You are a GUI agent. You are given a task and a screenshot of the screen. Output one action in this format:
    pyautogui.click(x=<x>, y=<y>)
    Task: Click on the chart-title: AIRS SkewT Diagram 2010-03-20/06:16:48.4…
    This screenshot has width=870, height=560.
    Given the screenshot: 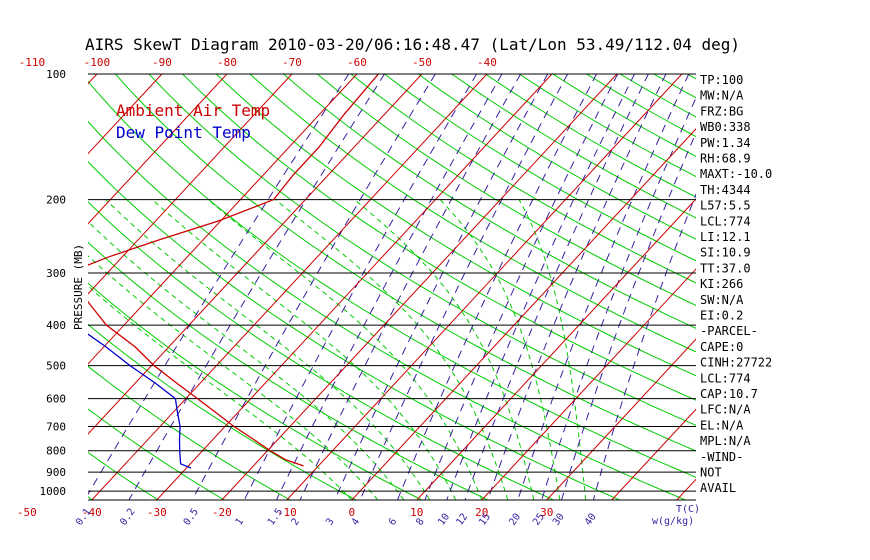 What is the action you would take?
    pyautogui.click(x=412, y=44)
    